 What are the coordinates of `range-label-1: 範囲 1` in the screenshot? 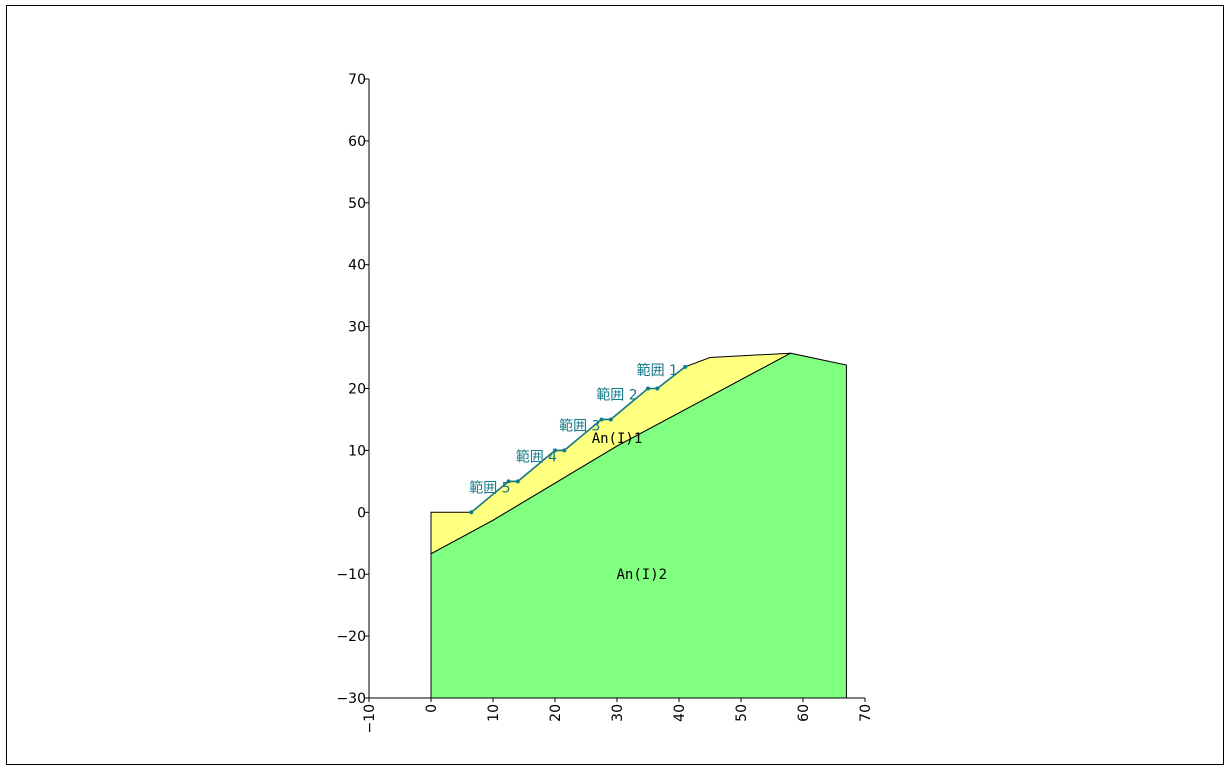 It's located at (657, 370).